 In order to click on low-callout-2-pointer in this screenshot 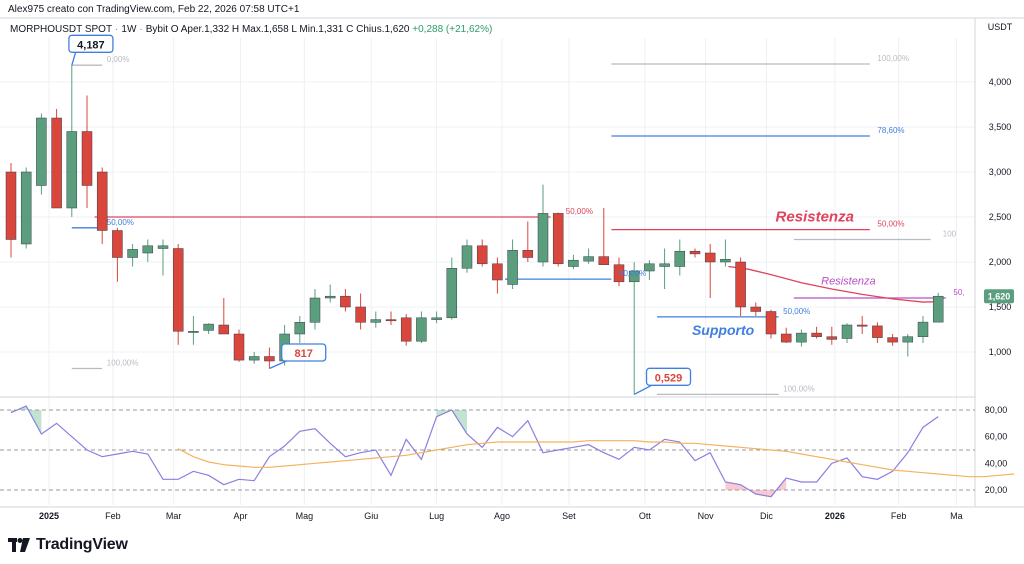, I will do `click(643, 389)`.